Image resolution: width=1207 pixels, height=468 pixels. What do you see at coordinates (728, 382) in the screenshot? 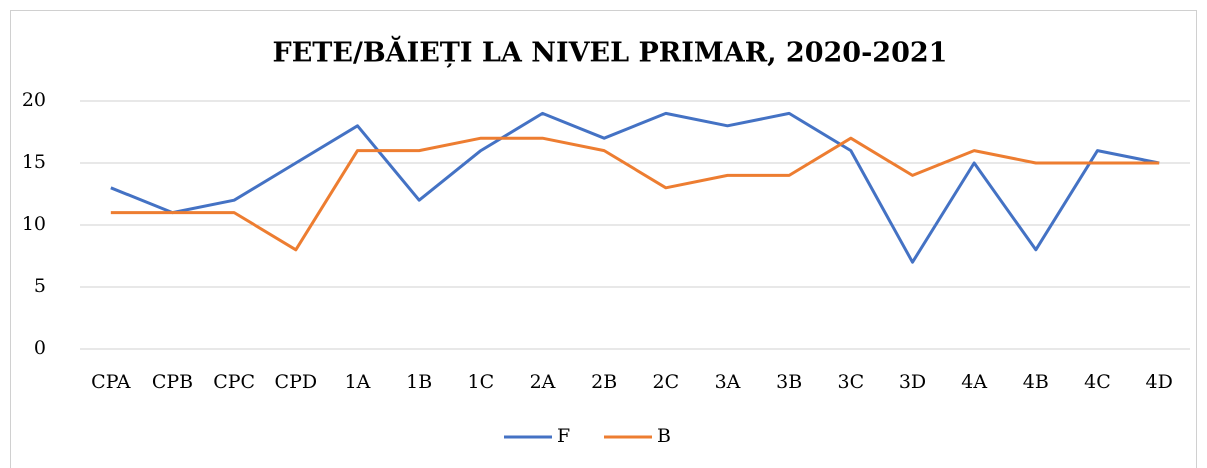
I see `x-tick-label: 3A` at bounding box center [728, 382].